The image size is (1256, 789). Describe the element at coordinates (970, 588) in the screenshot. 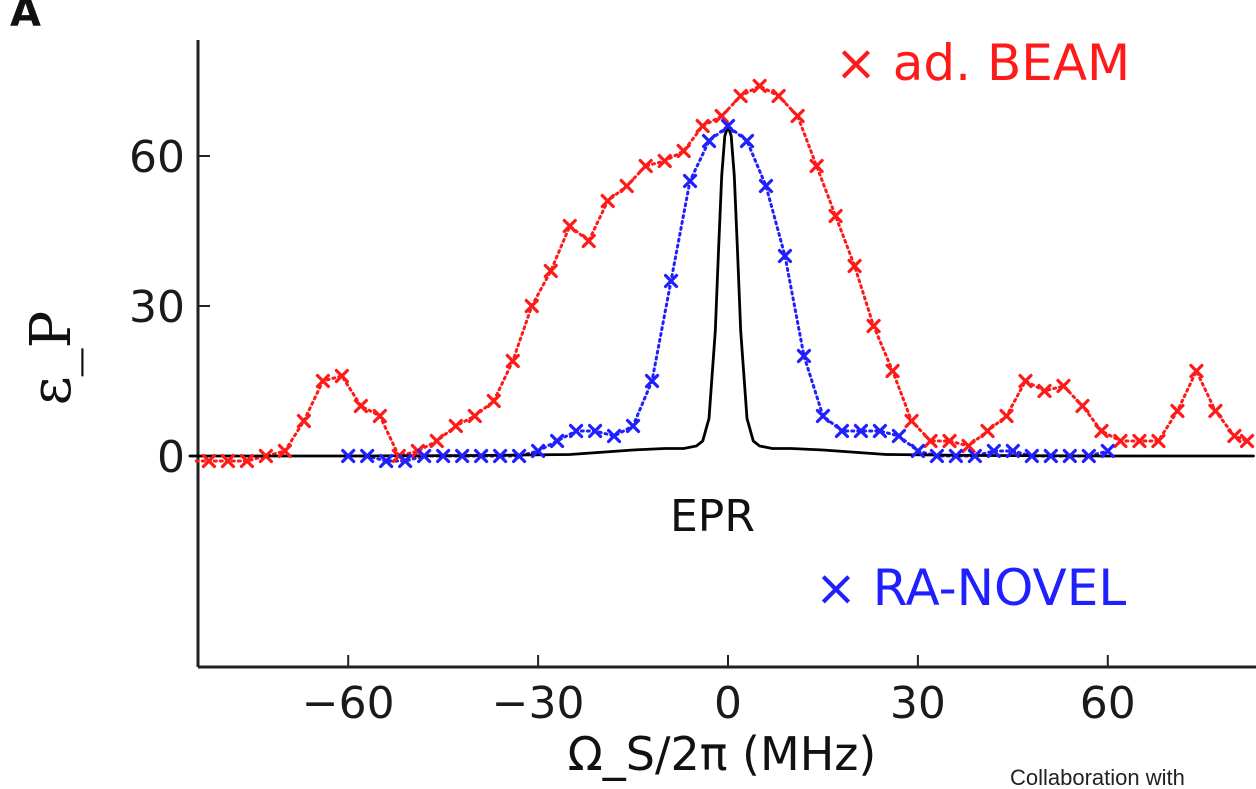

I see `legend-ranovel: × RA-NOVEL` at that location.